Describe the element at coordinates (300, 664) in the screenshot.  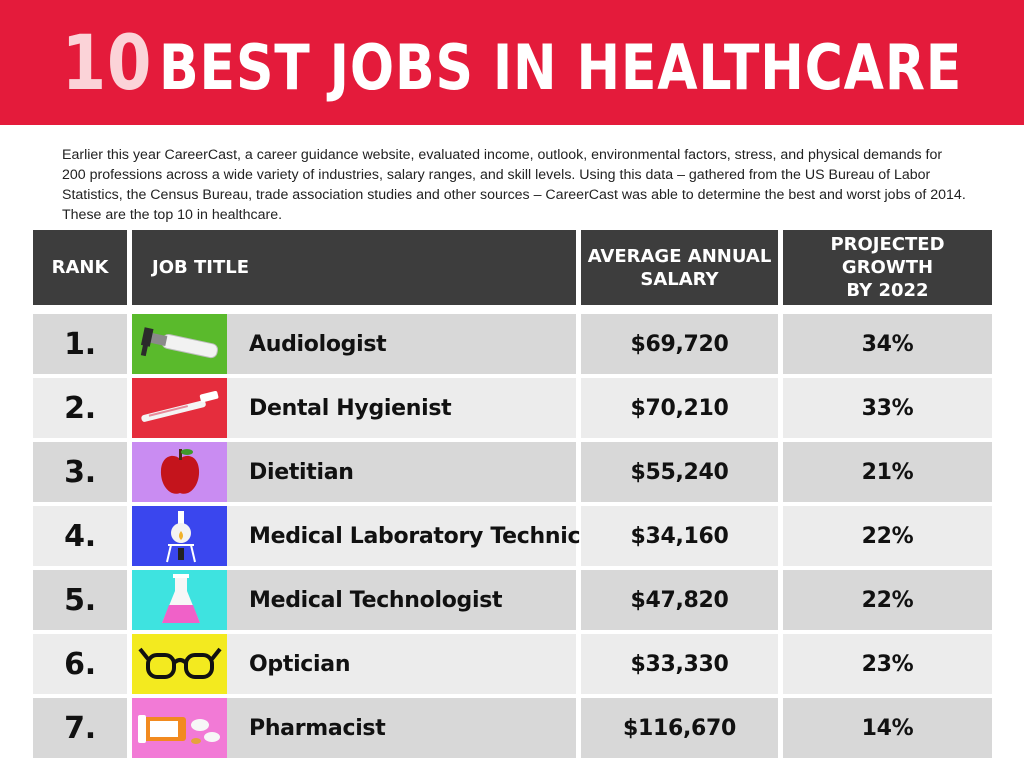
I see `job-title-text: Optician` at that location.